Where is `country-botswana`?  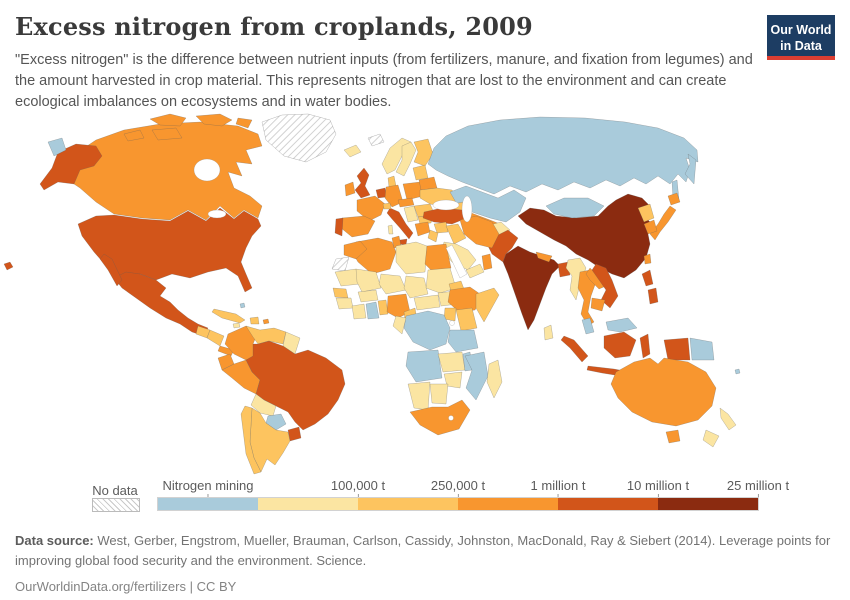
country-botswana is located at coordinates (439, 394).